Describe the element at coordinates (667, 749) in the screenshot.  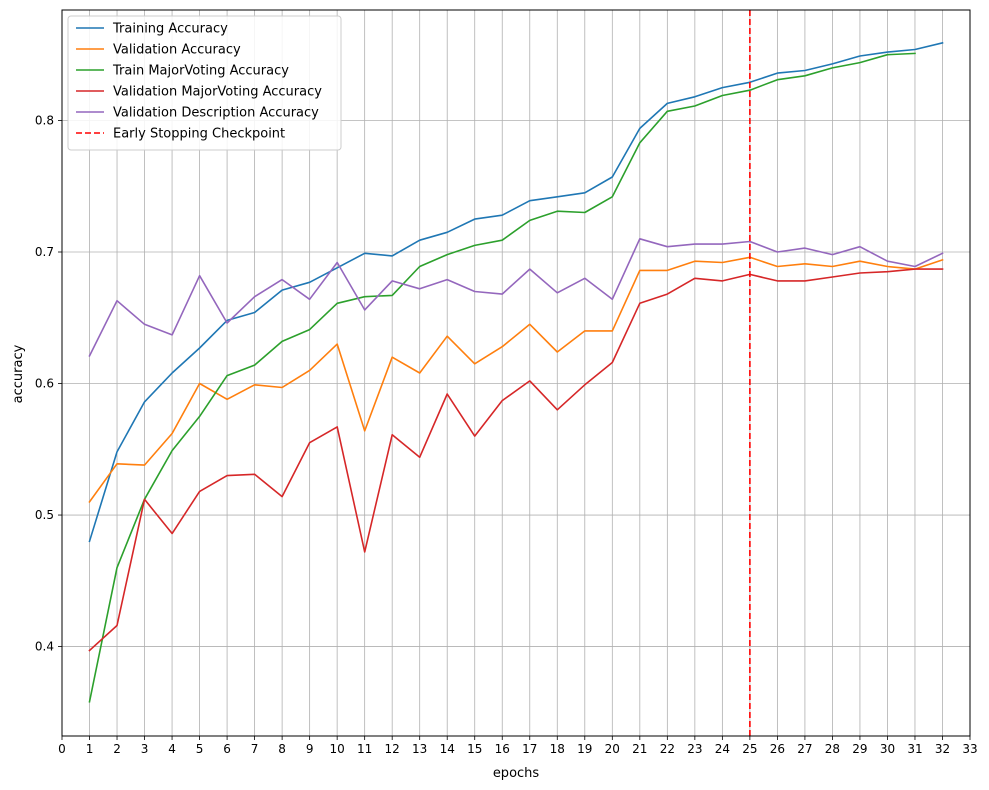
I see `x-tick-label: 22` at that location.